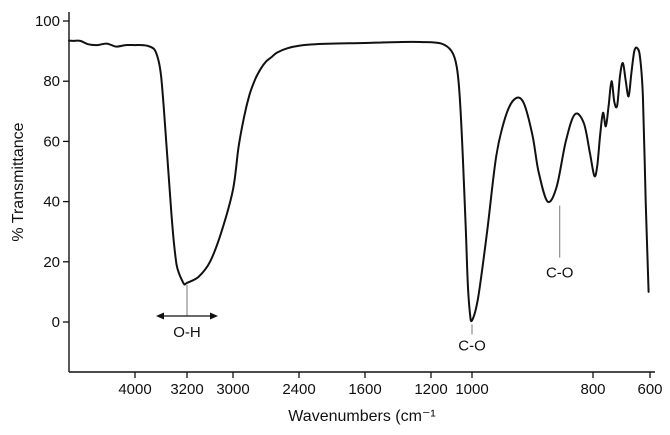 The image size is (670, 435). Describe the element at coordinates (51, 202) in the screenshot. I see `y-tick-label: 40` at that location.